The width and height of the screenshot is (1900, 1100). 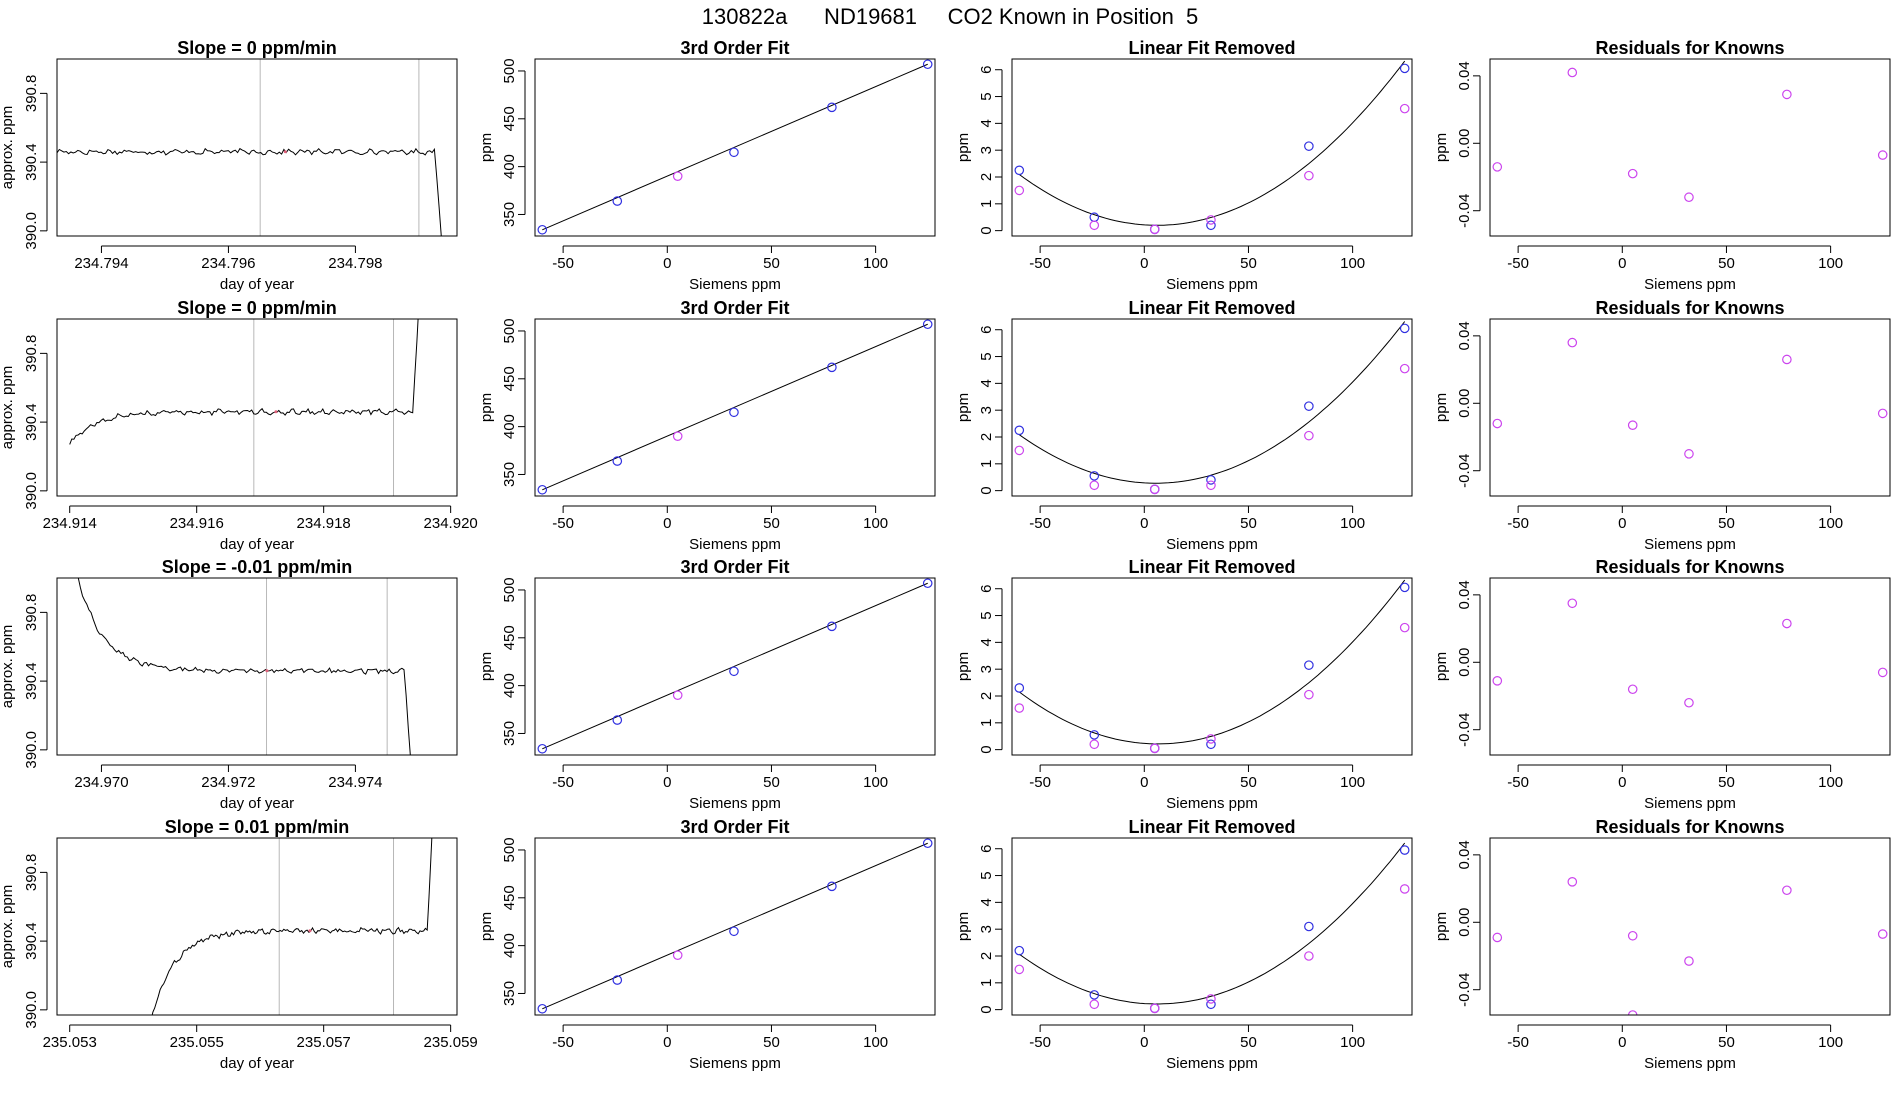 I want to click on panel-title: Residuals for Knowns, so click(x=1689, y=567).